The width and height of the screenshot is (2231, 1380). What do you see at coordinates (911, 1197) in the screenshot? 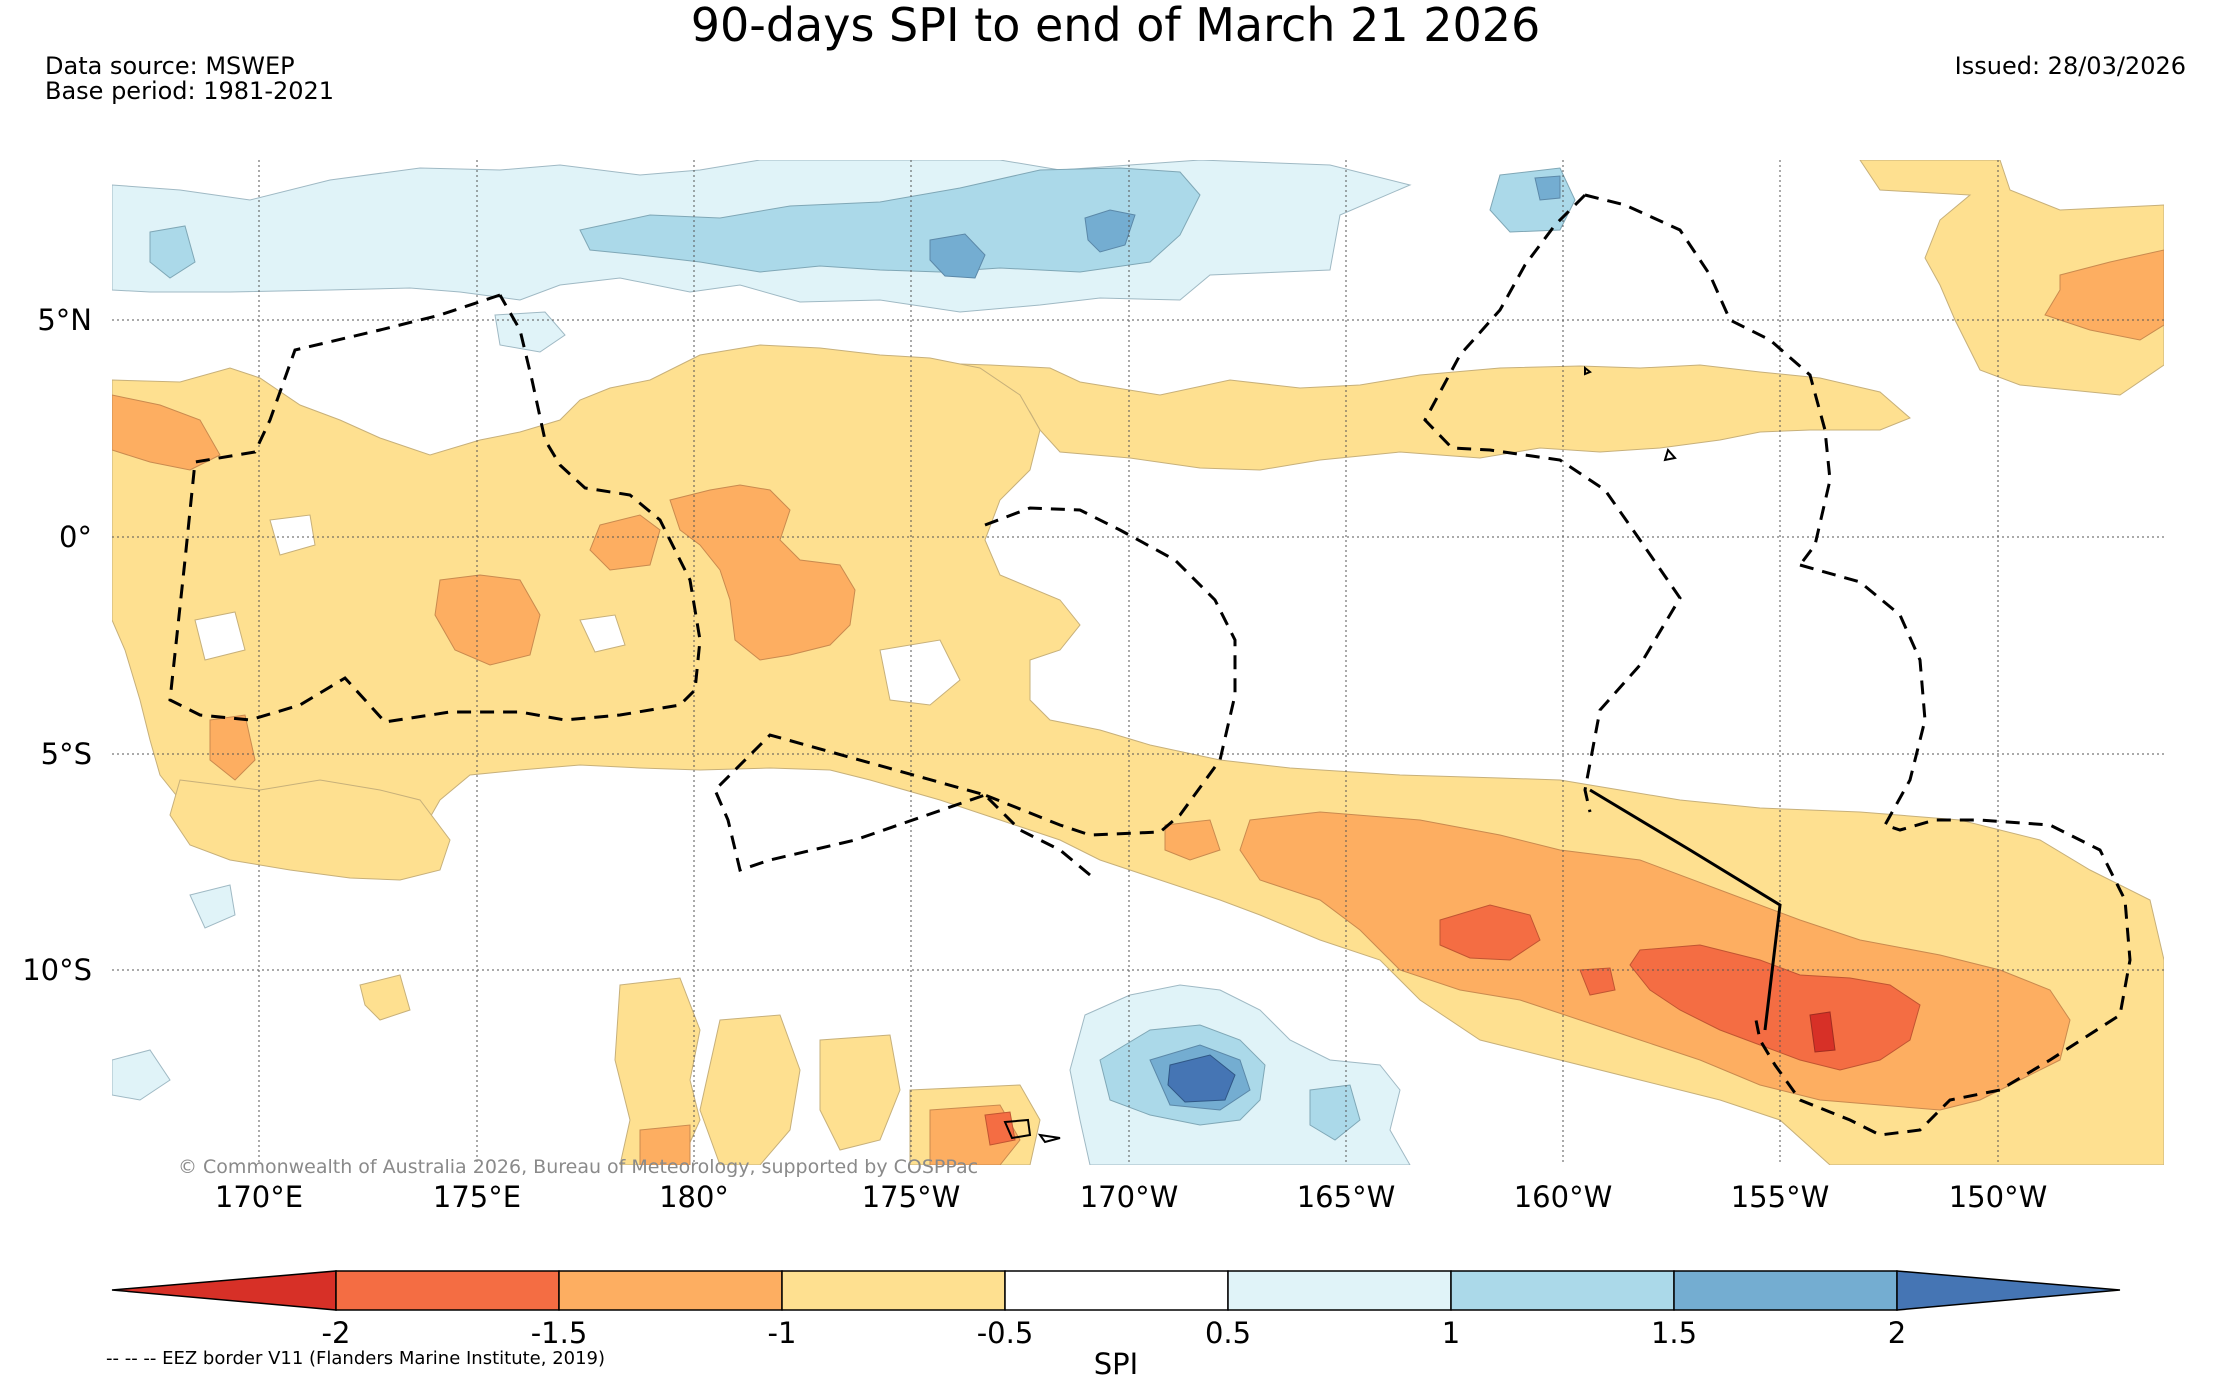
I see `lon-label-175w: 175°W` at bounding box center [911, 1197].